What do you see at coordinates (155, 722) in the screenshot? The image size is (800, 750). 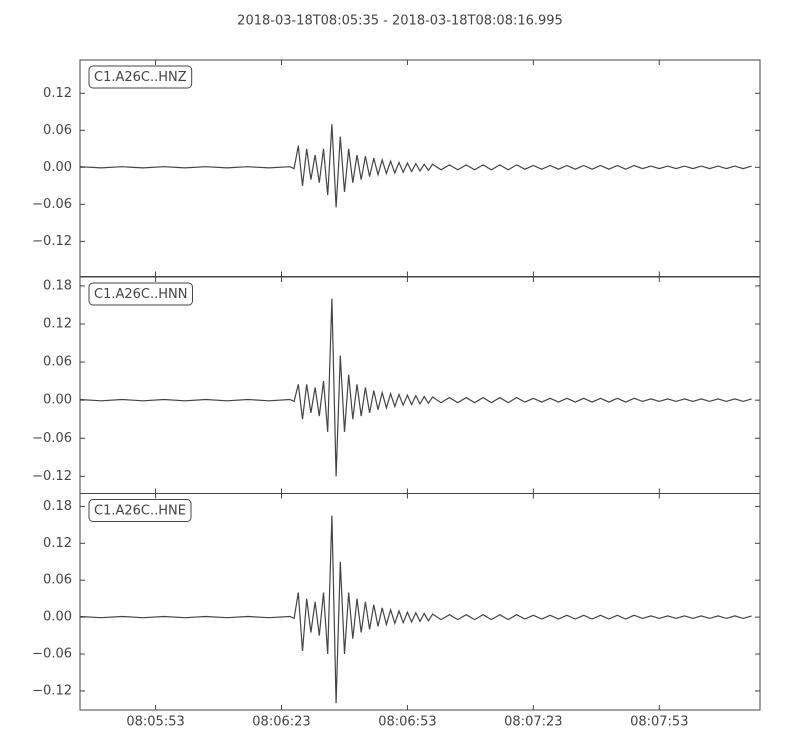 I see `x-tick-label: 08:05:53` at bounding box center [155, 722].